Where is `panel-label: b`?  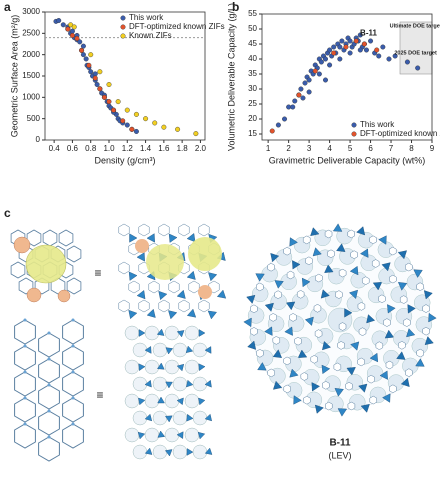
panel-label: b is located at coordinates (235, 7).